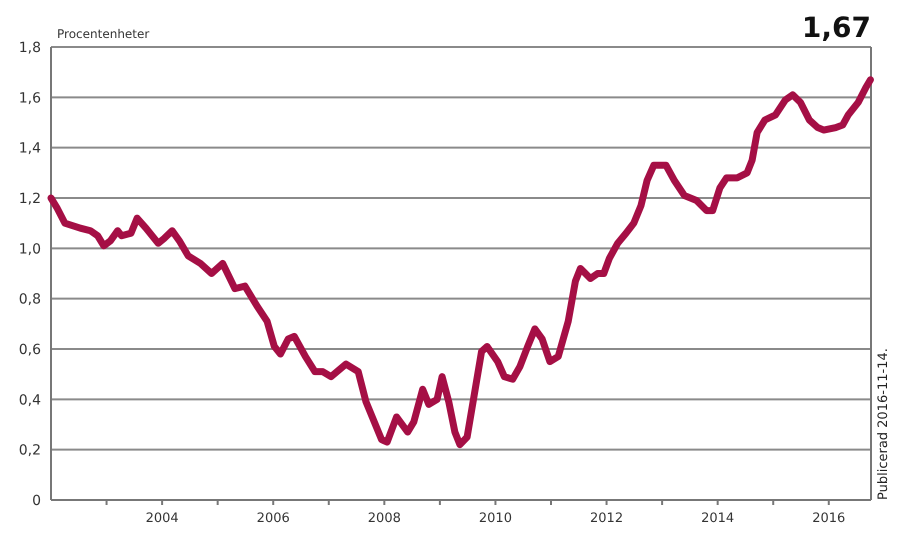 Image resolution: width=900 pixels, height=543 pixels. I want to click on x-tick-label: 2008, so click(384, 518).